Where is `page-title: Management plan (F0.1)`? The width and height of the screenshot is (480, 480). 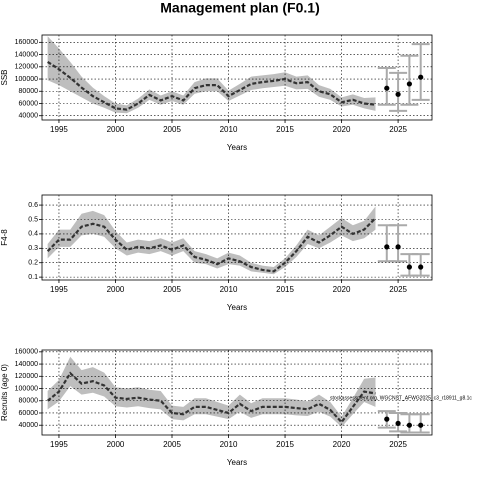 page-title: Management plan (F0.1) is located at coordinates (239, 8).